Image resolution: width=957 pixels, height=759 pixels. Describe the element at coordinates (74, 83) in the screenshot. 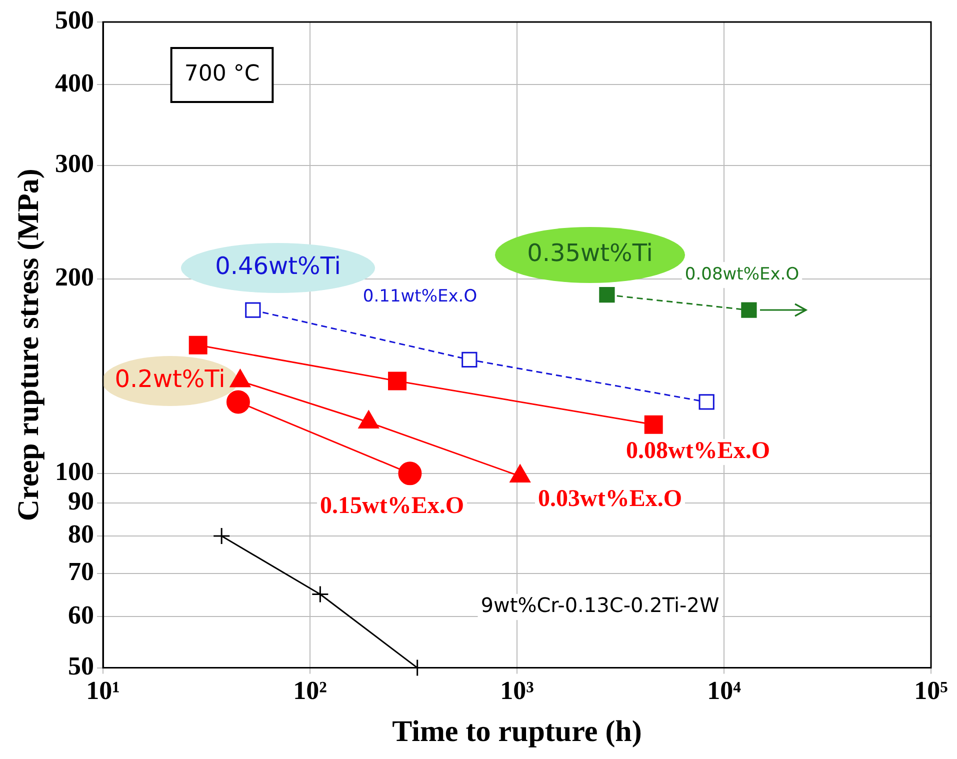

I see `y-tick-label: 400` at that location.